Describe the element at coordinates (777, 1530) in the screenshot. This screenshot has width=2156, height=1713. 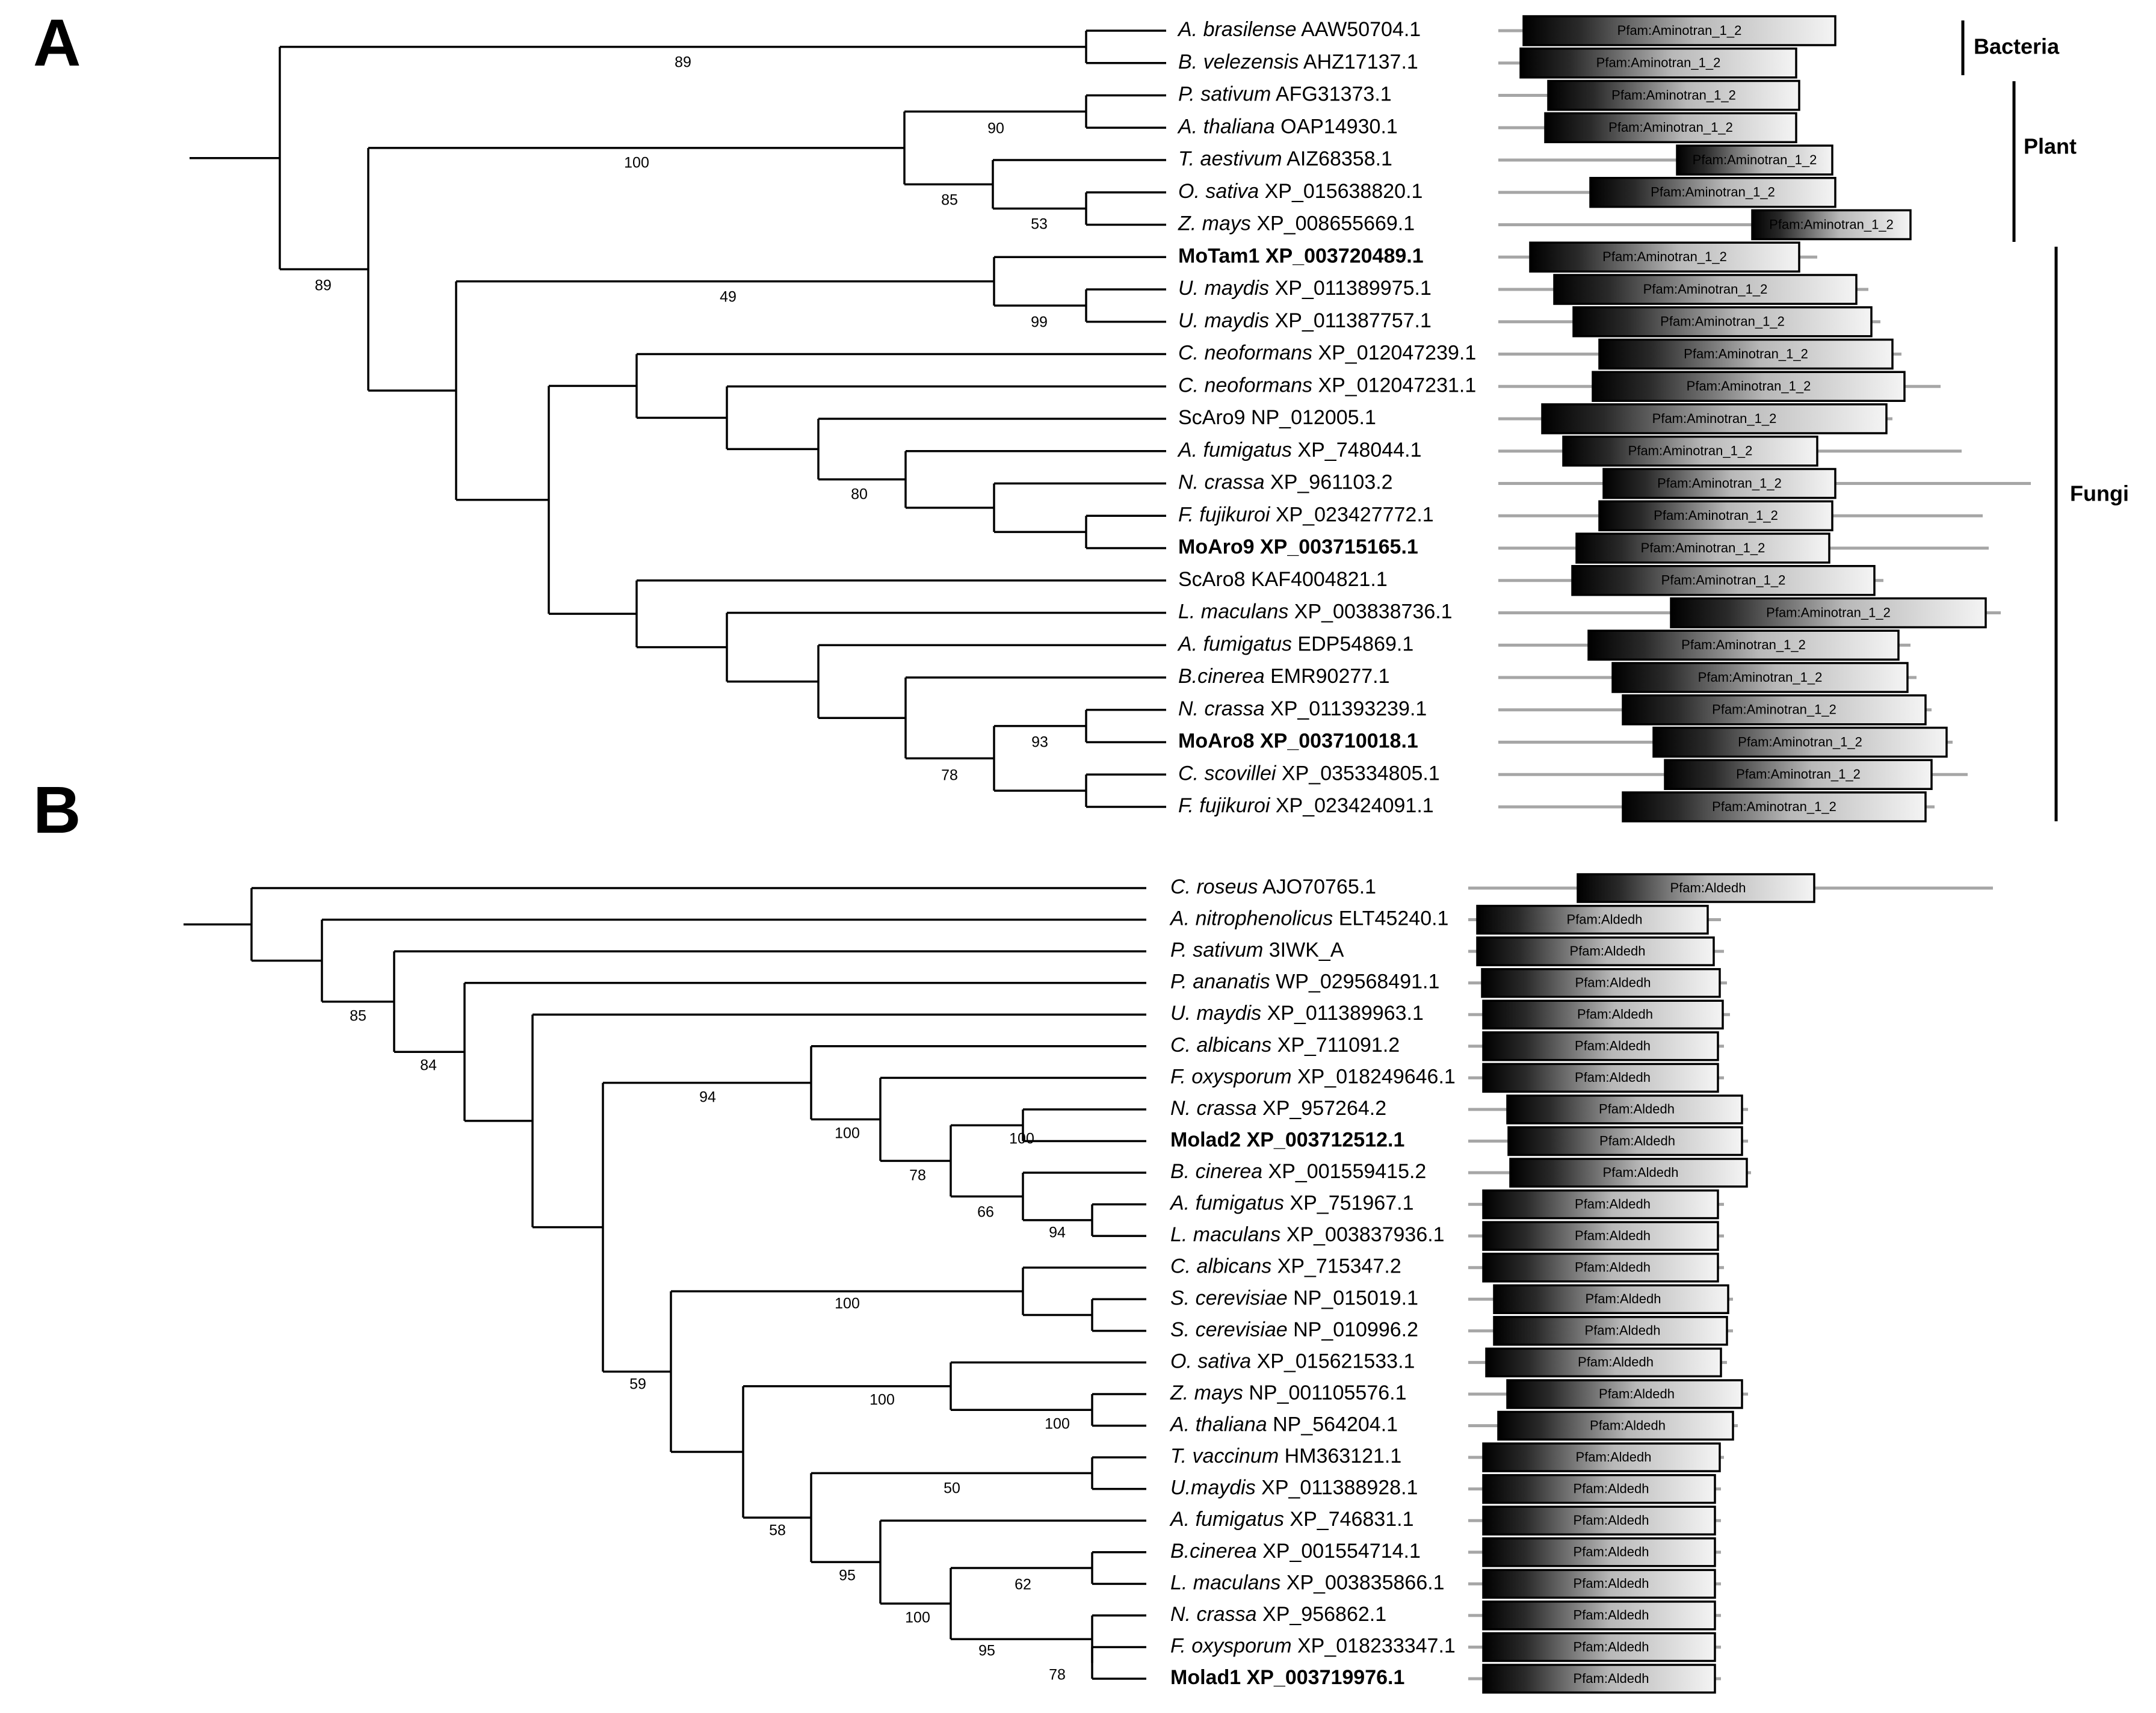
I see `bootstrap-value: 58` at that location.